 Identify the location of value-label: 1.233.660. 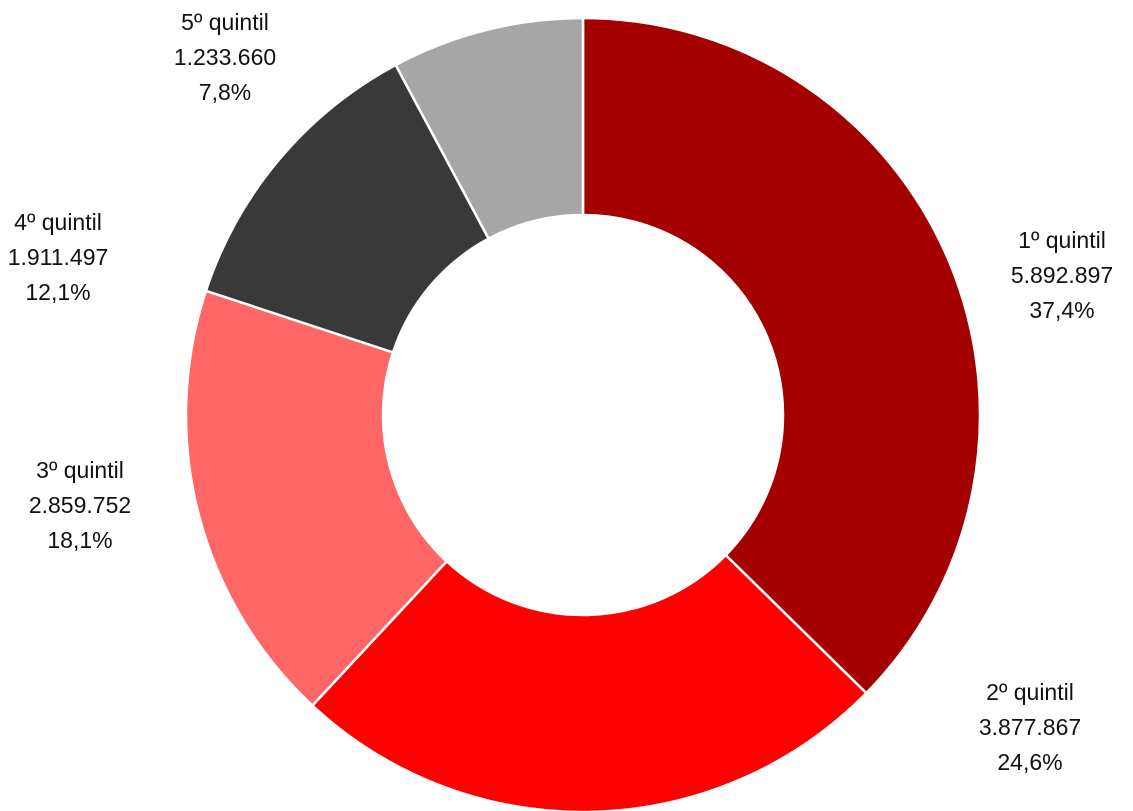
(225, 57).